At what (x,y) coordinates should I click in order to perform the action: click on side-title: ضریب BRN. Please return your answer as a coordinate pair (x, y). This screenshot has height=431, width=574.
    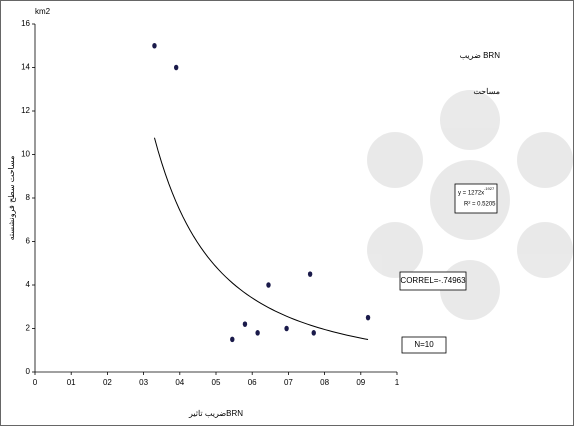
    Looking at the image, I should click on (480, 55).